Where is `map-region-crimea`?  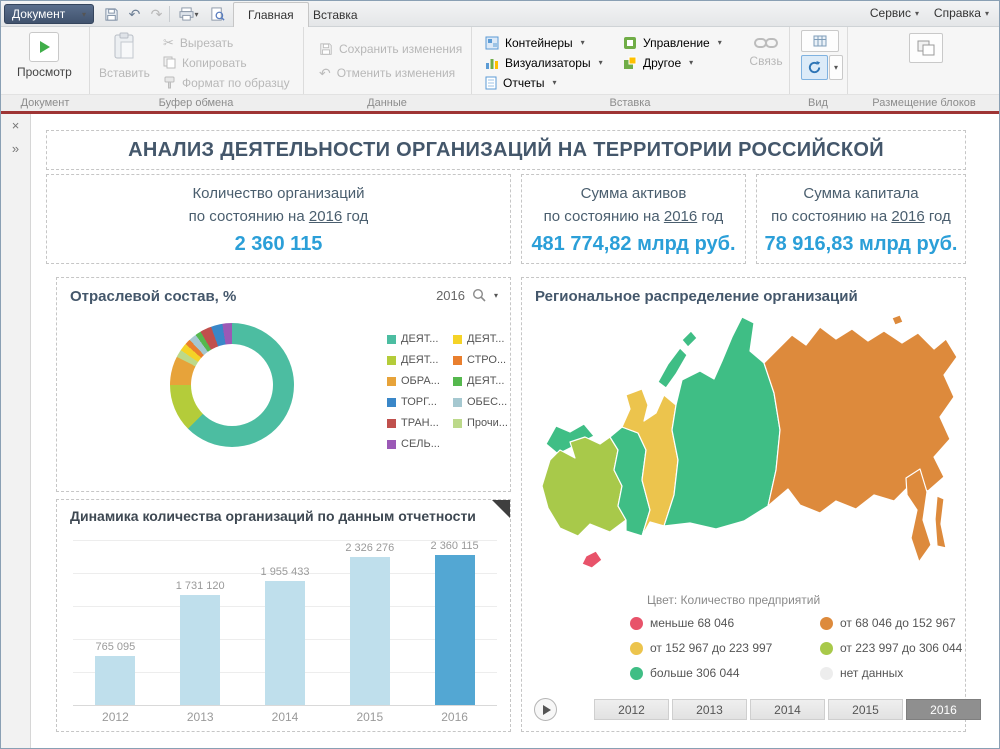 map-region-crimea is located at coordinates (592, 559).